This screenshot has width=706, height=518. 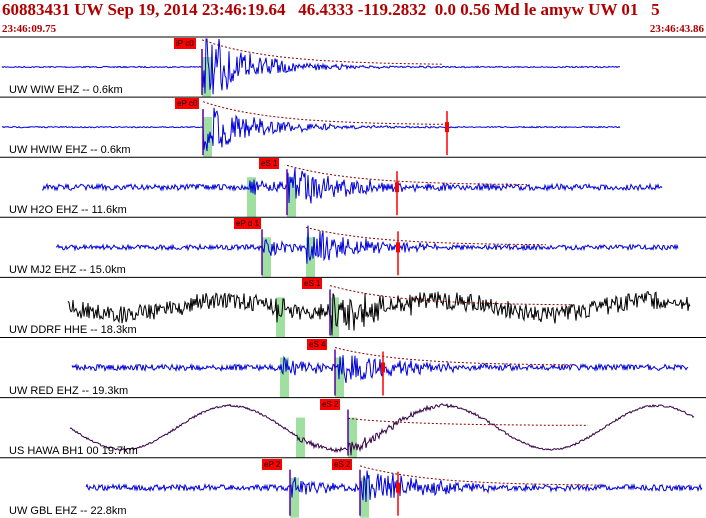 What do you see at coordinates (69, 390) in the screenshot?
I see `channel-label: UW RED EHZ -- 19.3km` at bounding box center [69, 390].